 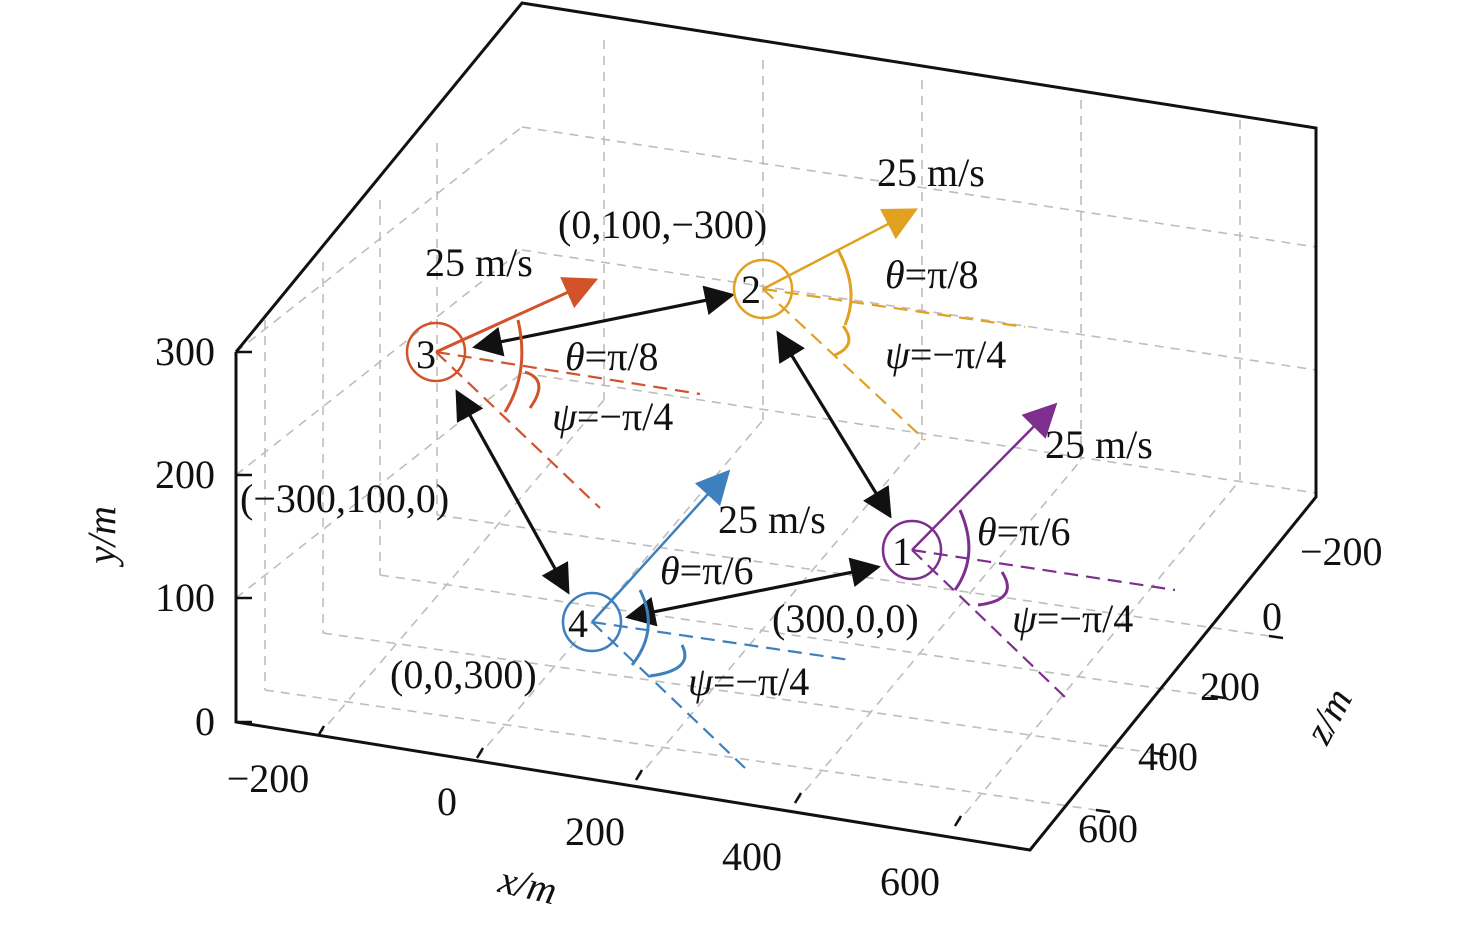 I want to click on agent-4: 4, so click(x=706, y=619).